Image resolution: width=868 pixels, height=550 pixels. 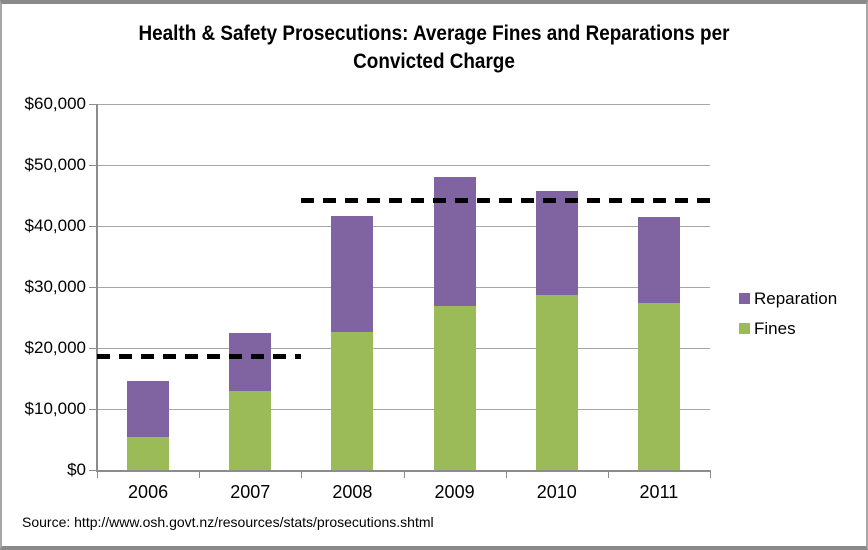 I want to click on bar-segment-reparation-2011, so click(x=658, y=260).